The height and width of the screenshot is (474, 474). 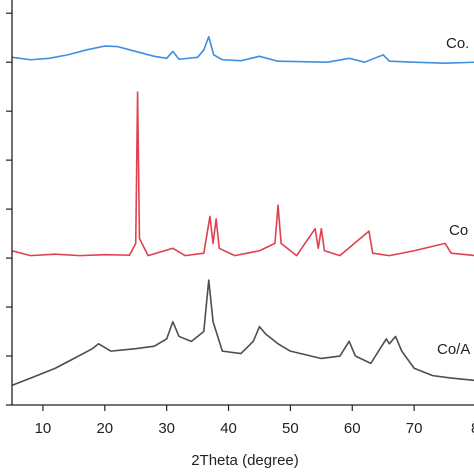 What do you see at coordinates (290, 428) in the screenshot?
I see `x-tick-label: 50` at bounding box center [290, 428].